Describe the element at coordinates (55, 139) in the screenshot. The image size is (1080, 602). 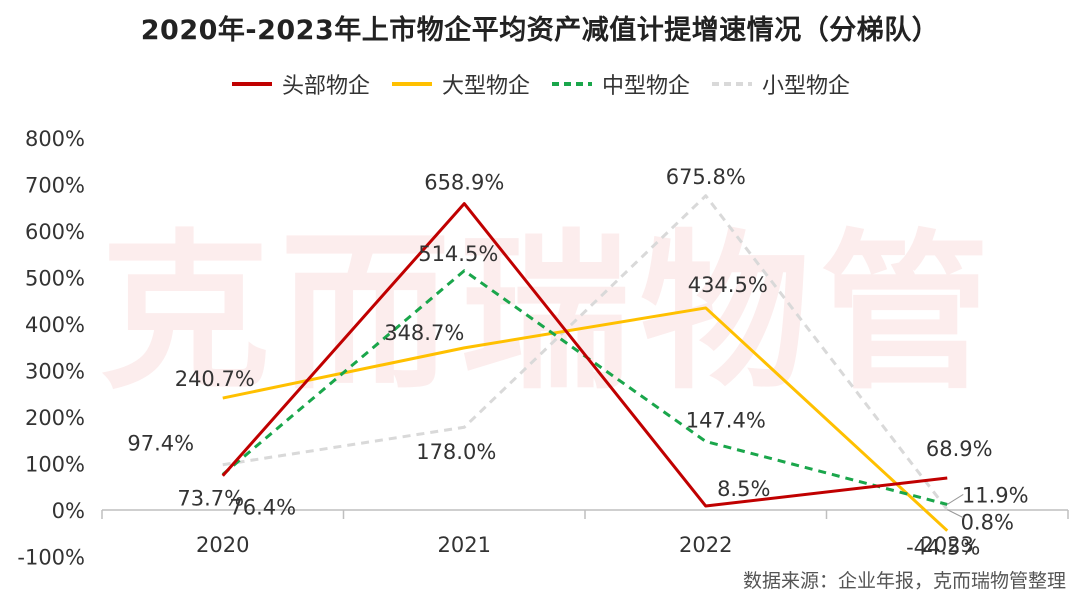
I see `y-tick-label: 800%` at that location.